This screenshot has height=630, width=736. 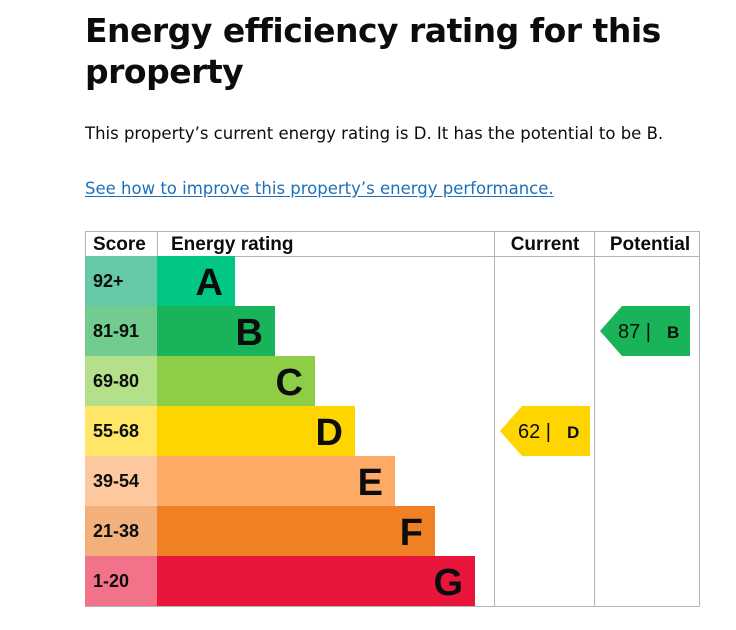 What do you see at coordinates (573, 432) in the screenshot?
I see `current-rating-marker-letter: D` at bounding box center [573, 432].